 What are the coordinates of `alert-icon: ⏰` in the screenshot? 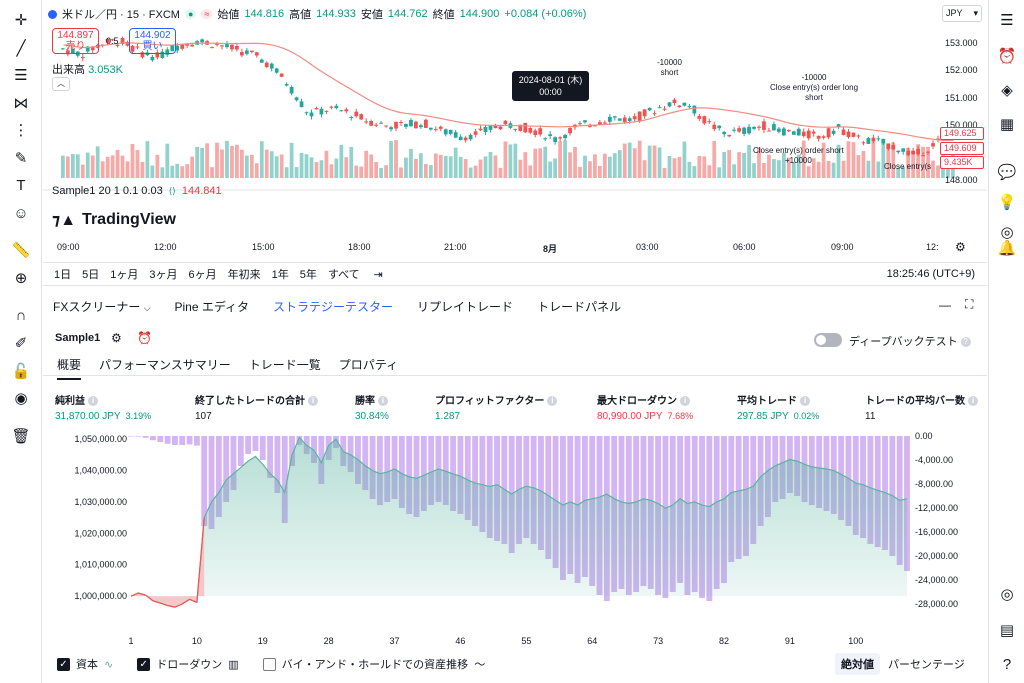 It's located at (144, 338).